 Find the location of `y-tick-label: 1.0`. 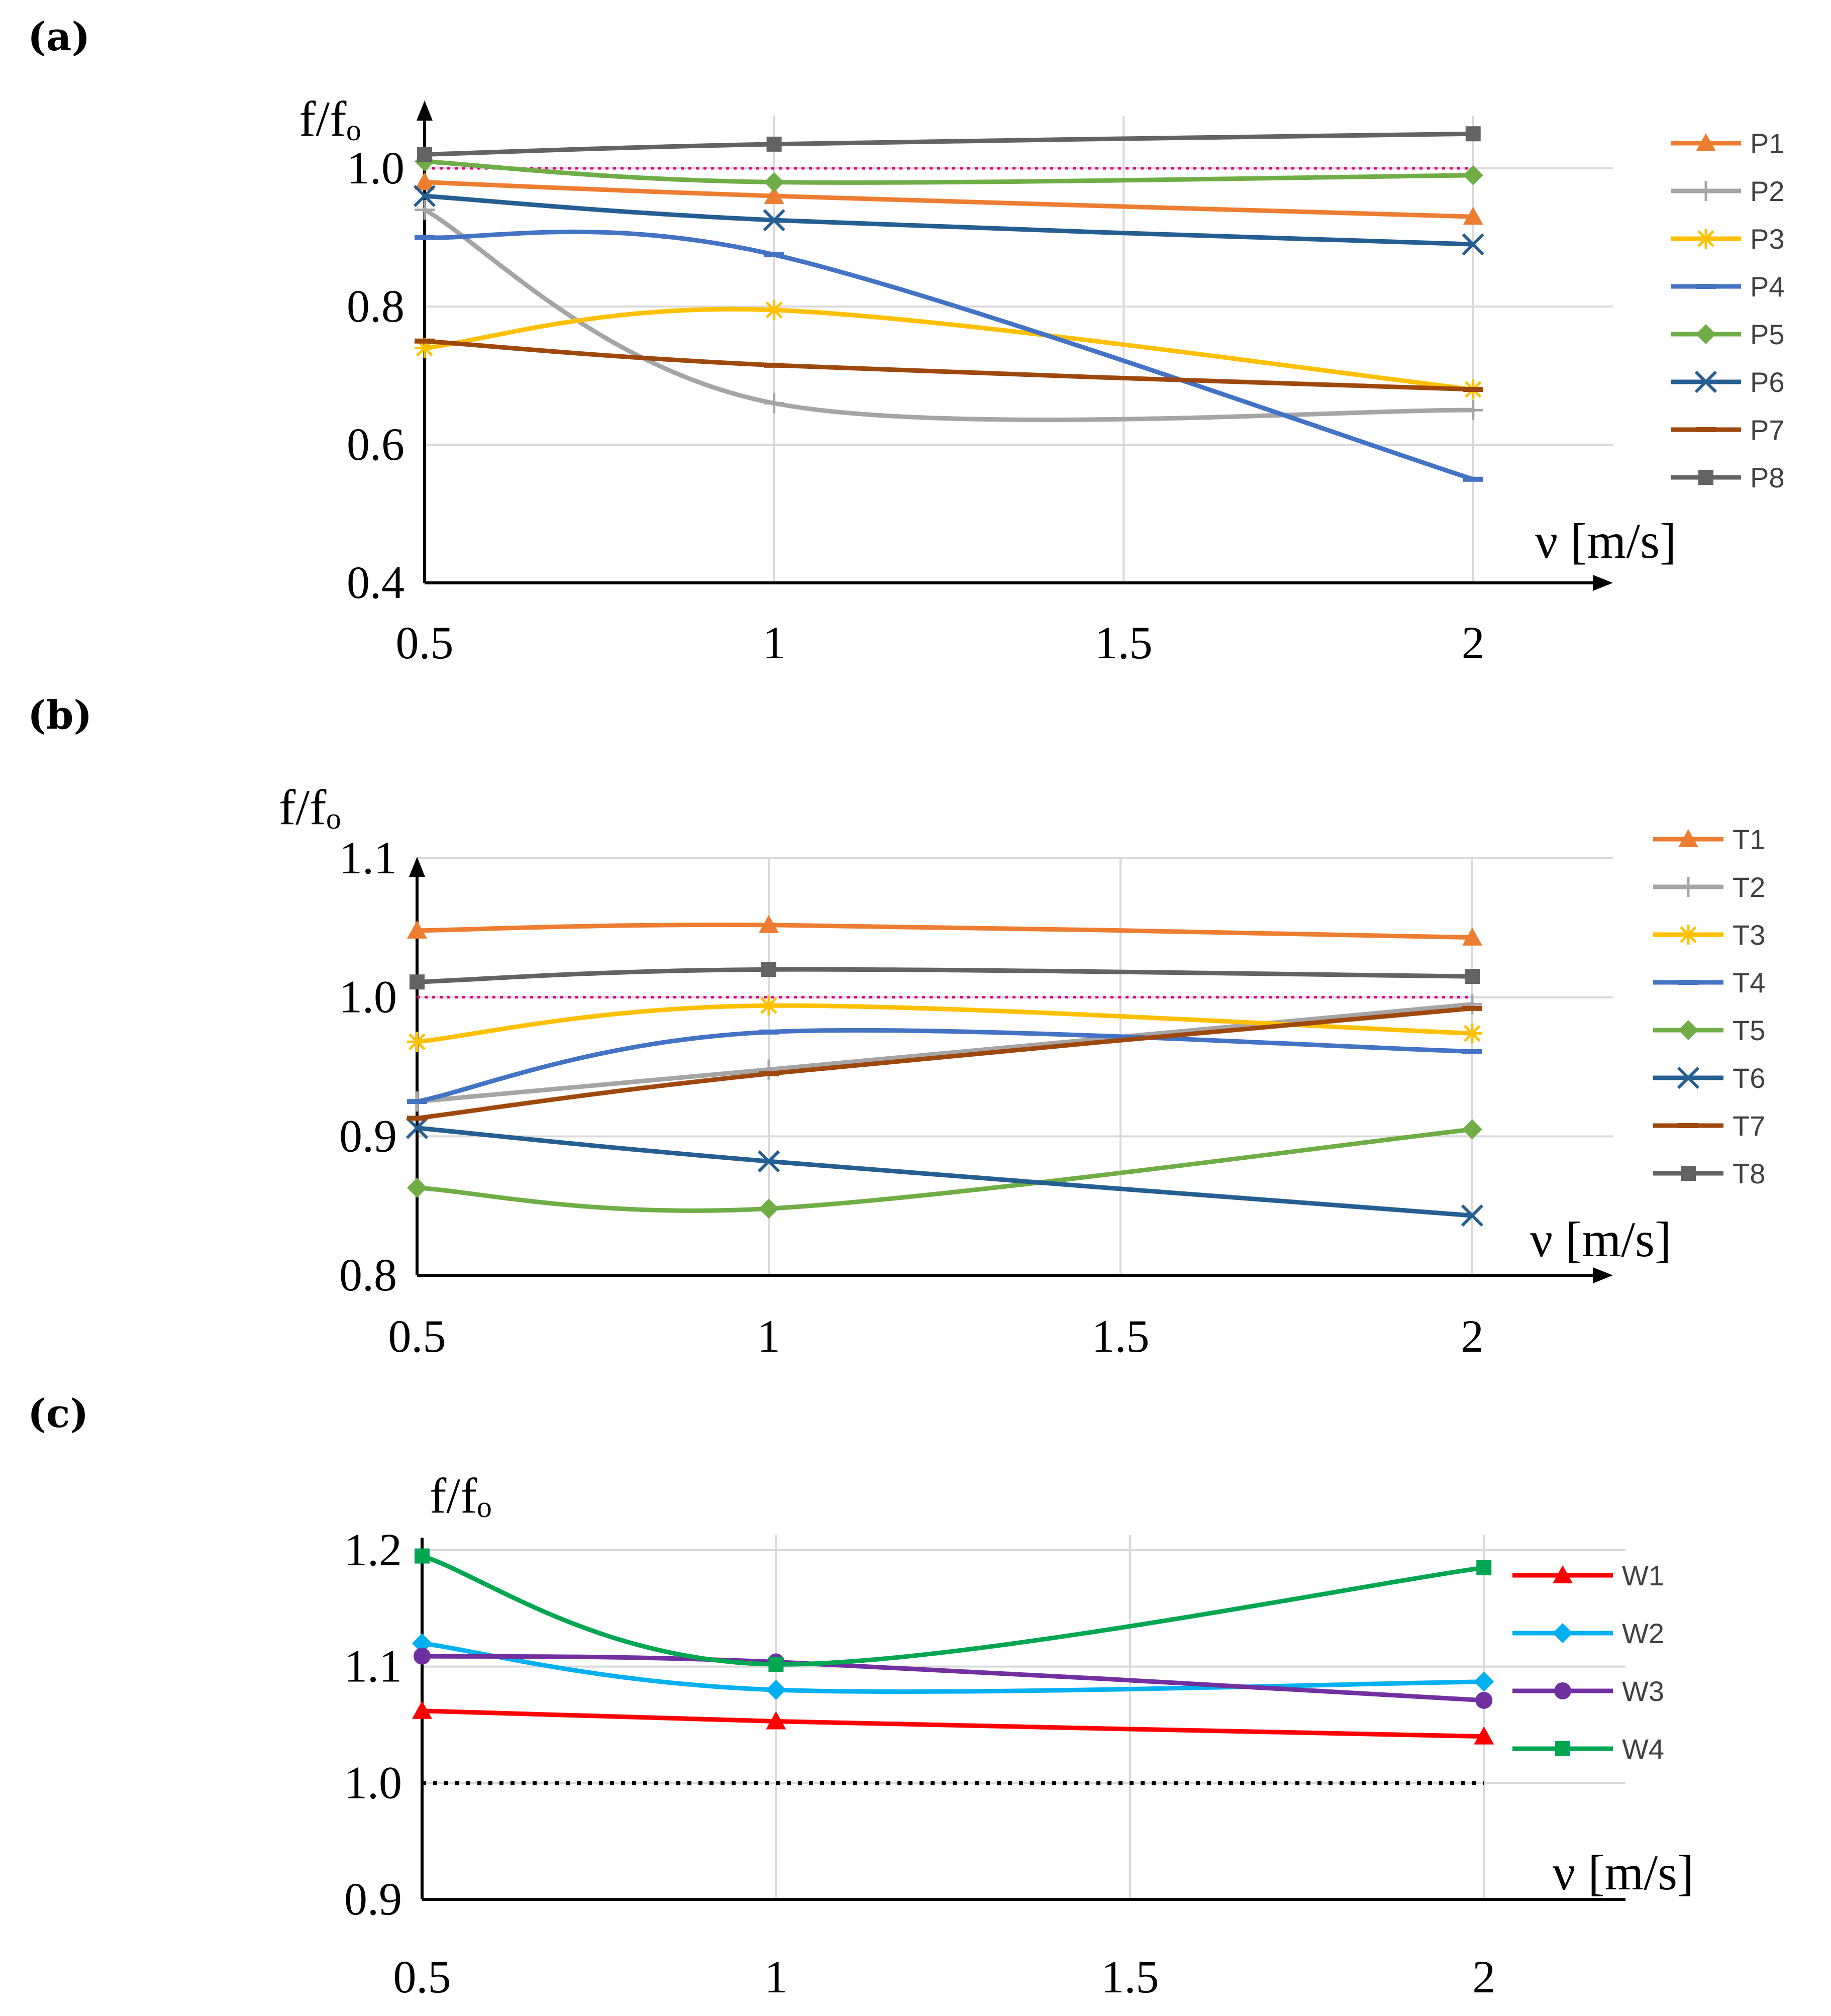

y-tick-label: 1.0 is located at coordinates (368, 997).